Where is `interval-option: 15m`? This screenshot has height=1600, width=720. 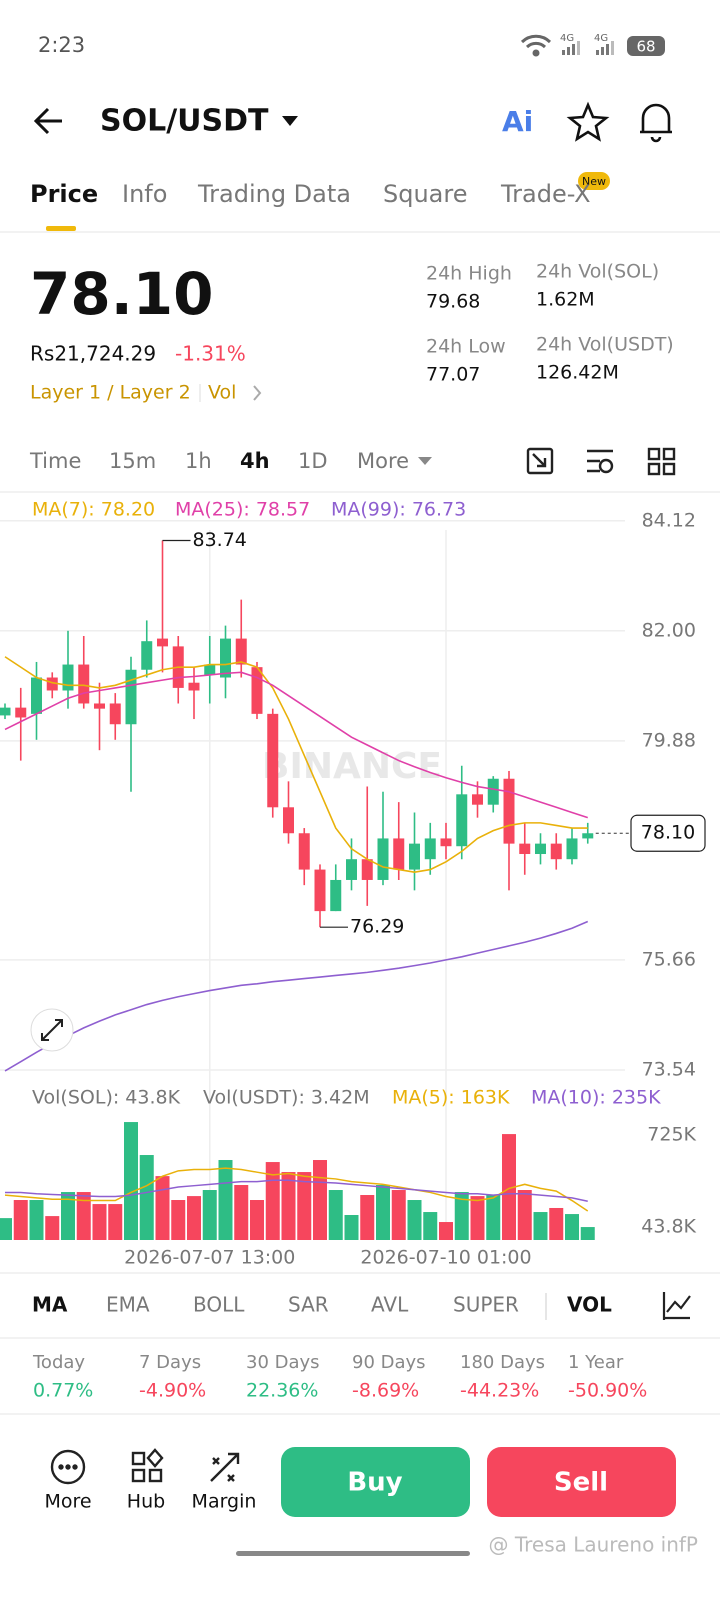 interval-option: 15m is located at coordinates (132, 461).